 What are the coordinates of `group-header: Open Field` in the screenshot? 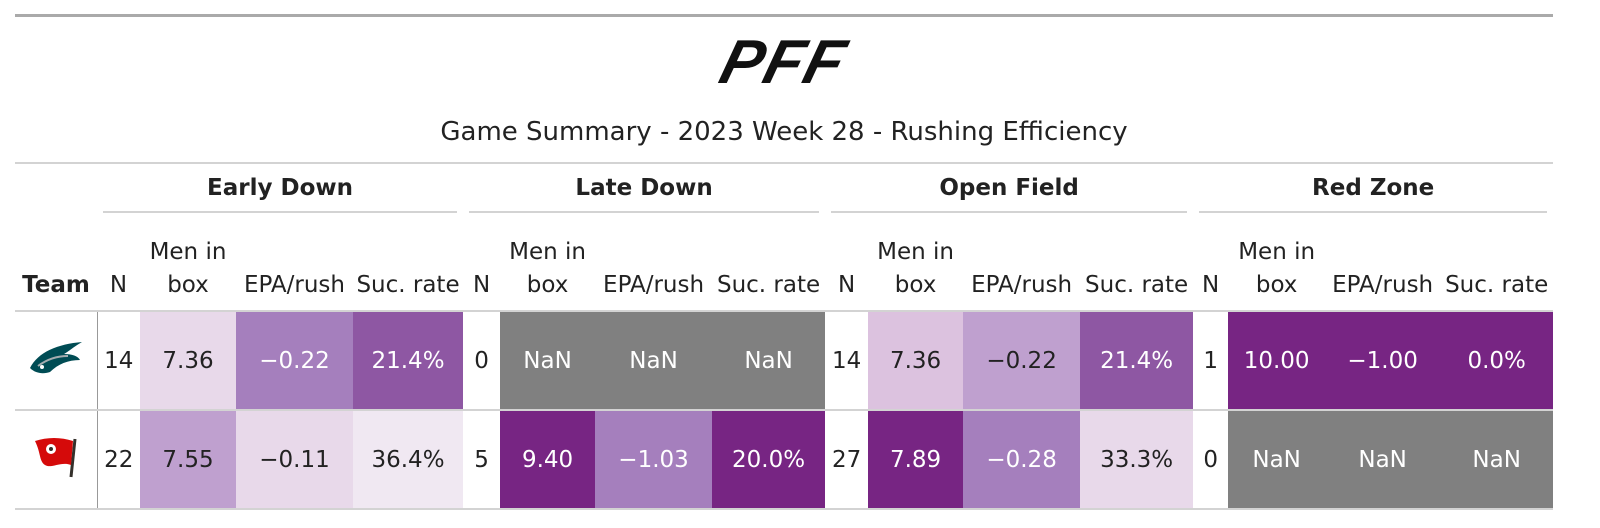 It's located at (1009, 190).